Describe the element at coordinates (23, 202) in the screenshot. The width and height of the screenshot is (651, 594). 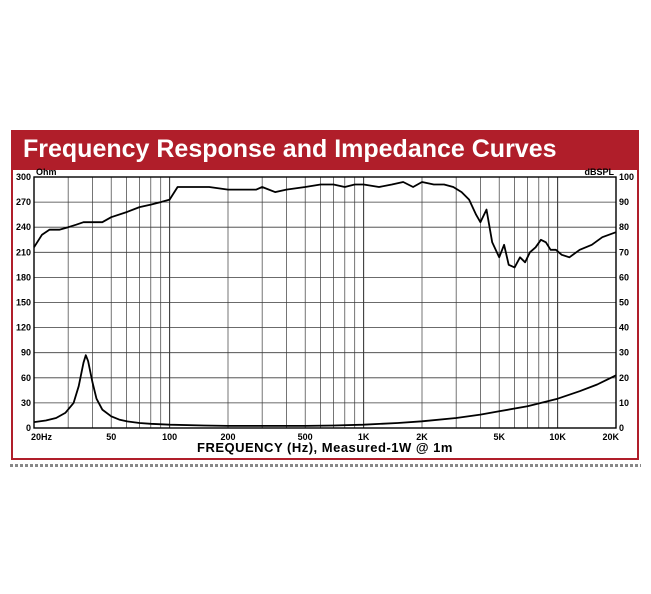
I see `y-left-tick-label: 270` at that location.